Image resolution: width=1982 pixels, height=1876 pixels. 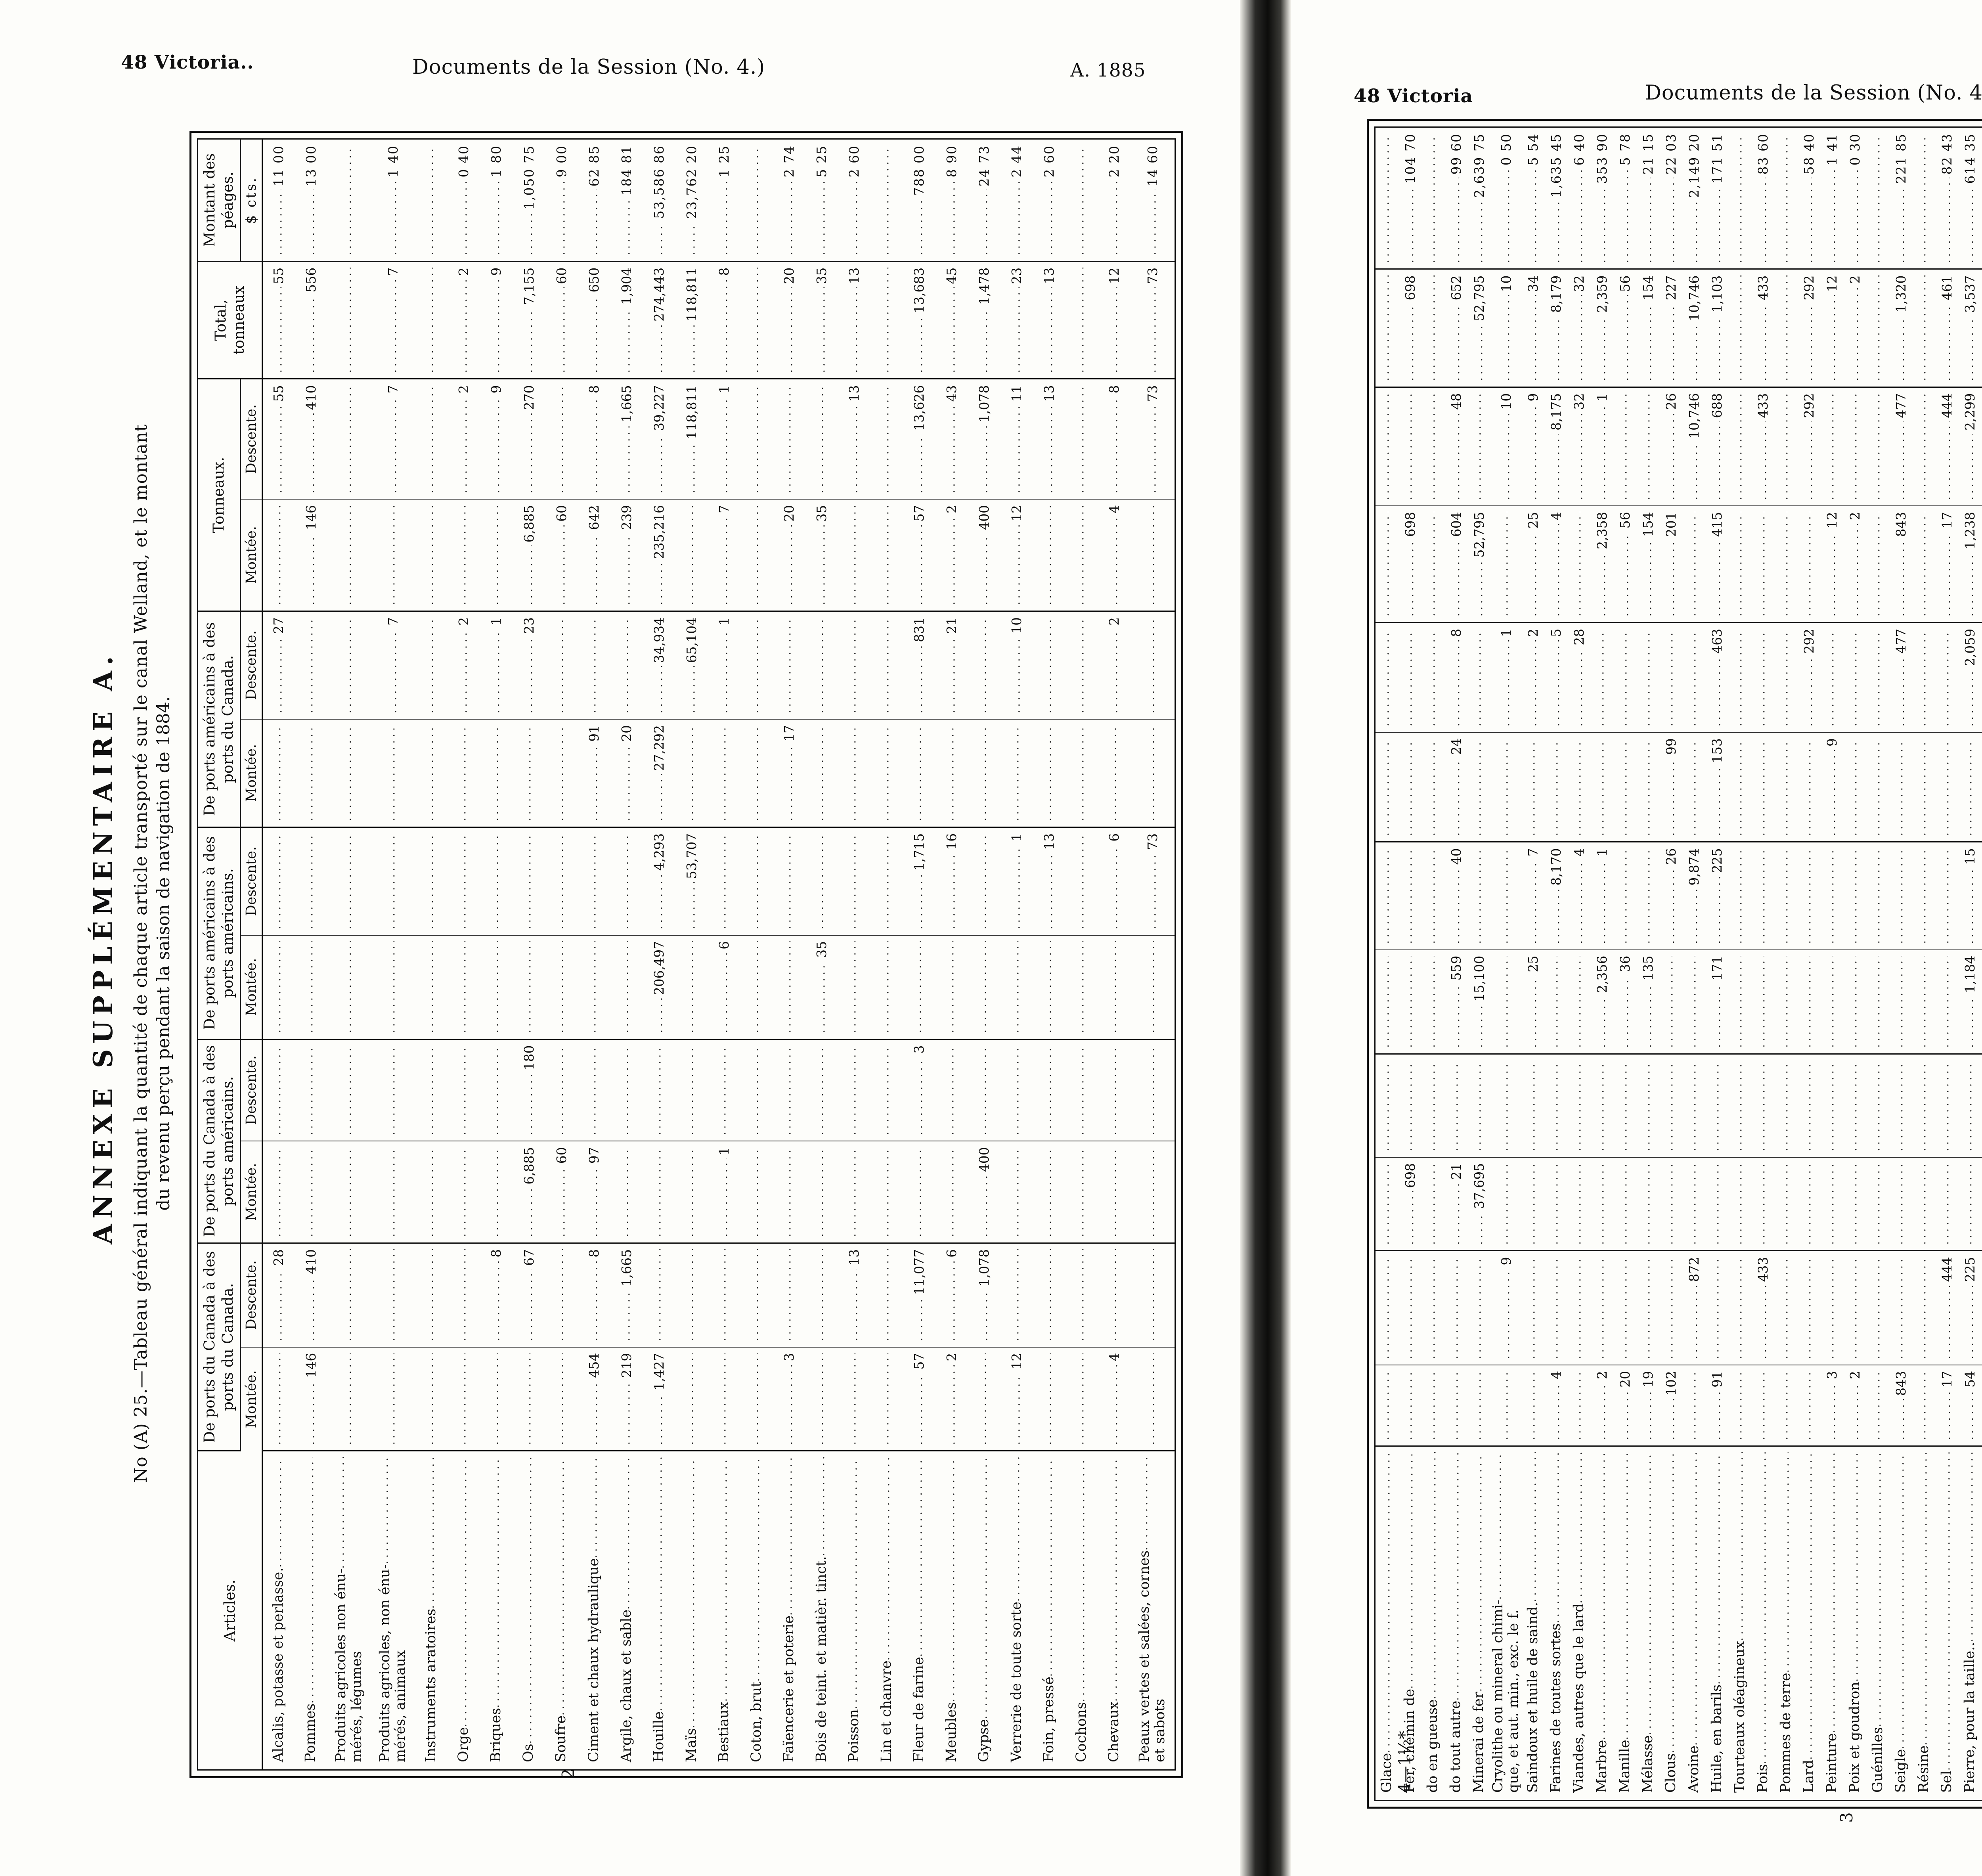 I want to click on cell-value: 32, so click(x=1579, y=401).